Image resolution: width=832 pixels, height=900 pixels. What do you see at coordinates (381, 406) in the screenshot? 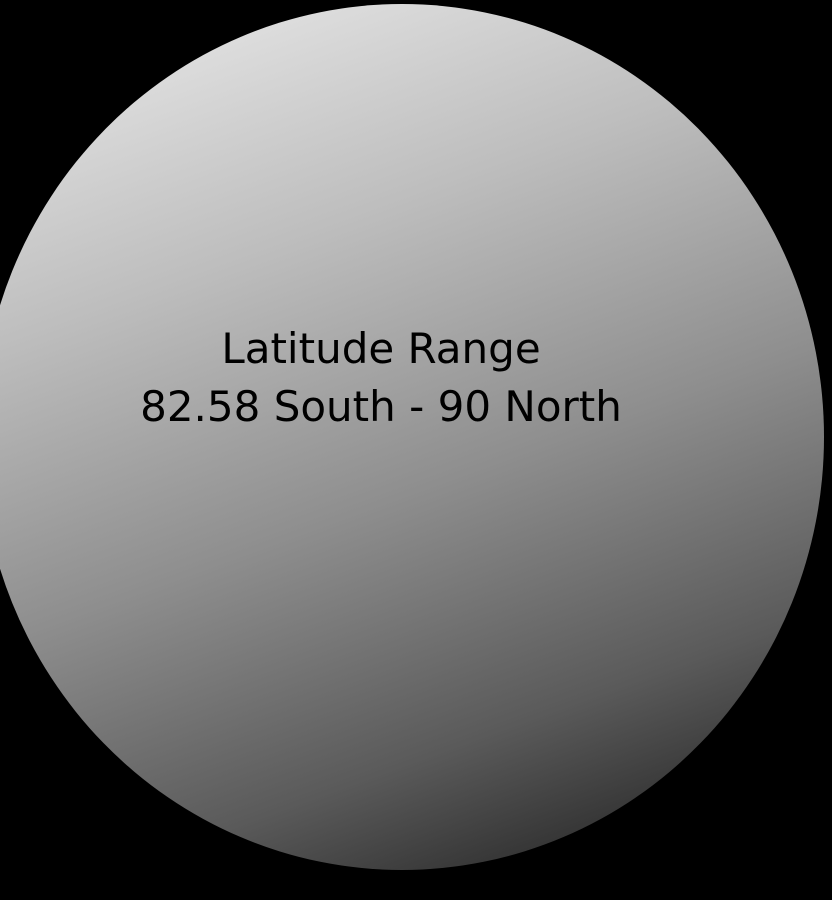
I see `caption-range: 82.58 South - 90 North` at bounding box center [381, 406].